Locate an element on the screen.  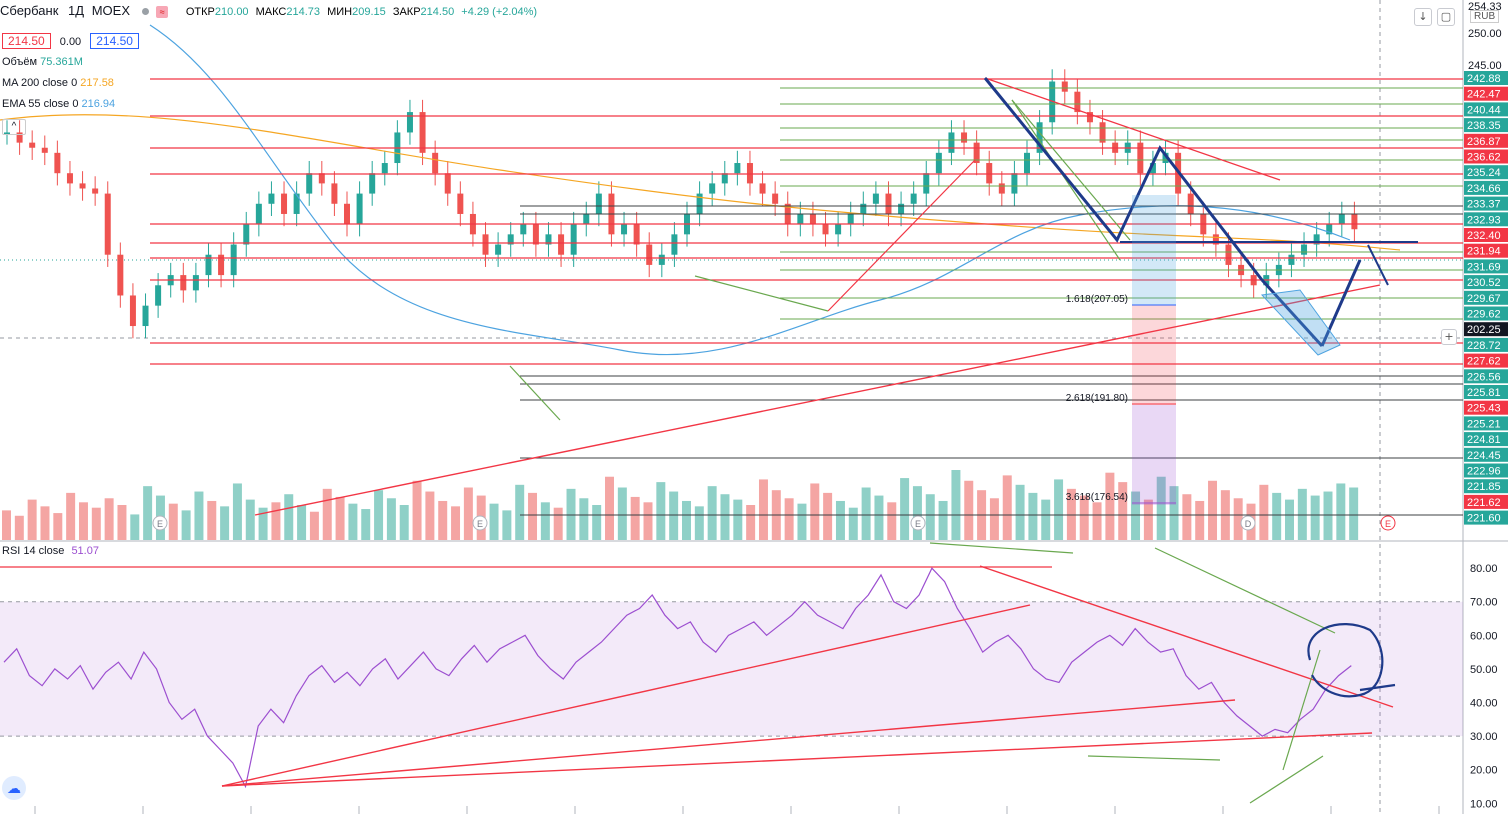
price-badge-label: 224.81 is located at coordinates (1484, 440).